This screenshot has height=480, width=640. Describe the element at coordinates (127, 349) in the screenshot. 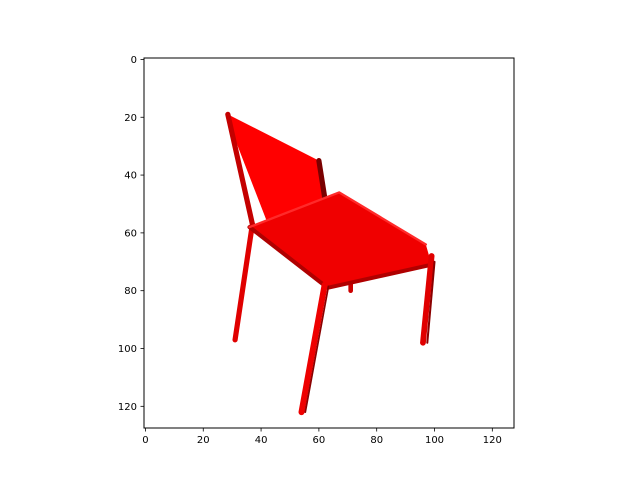

I see `y-tick-label: 100` at that location.